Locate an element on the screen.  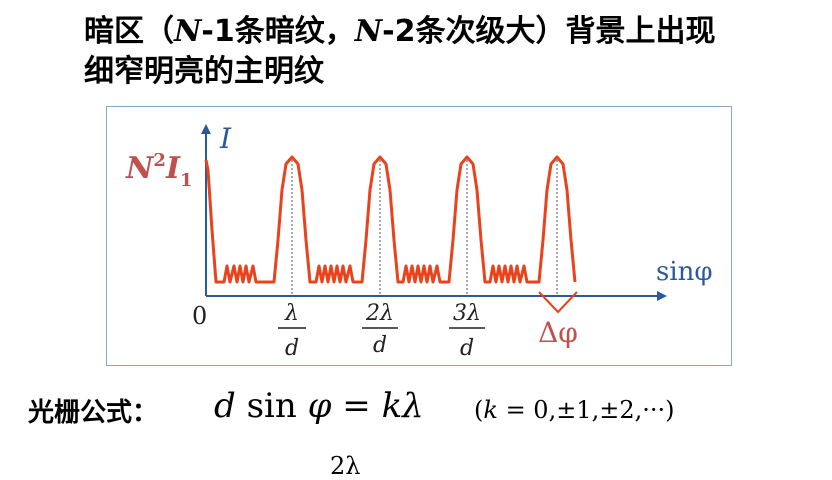
k-condition: (k = 0,±1,±2,···) is located at coordinates (574, 410).